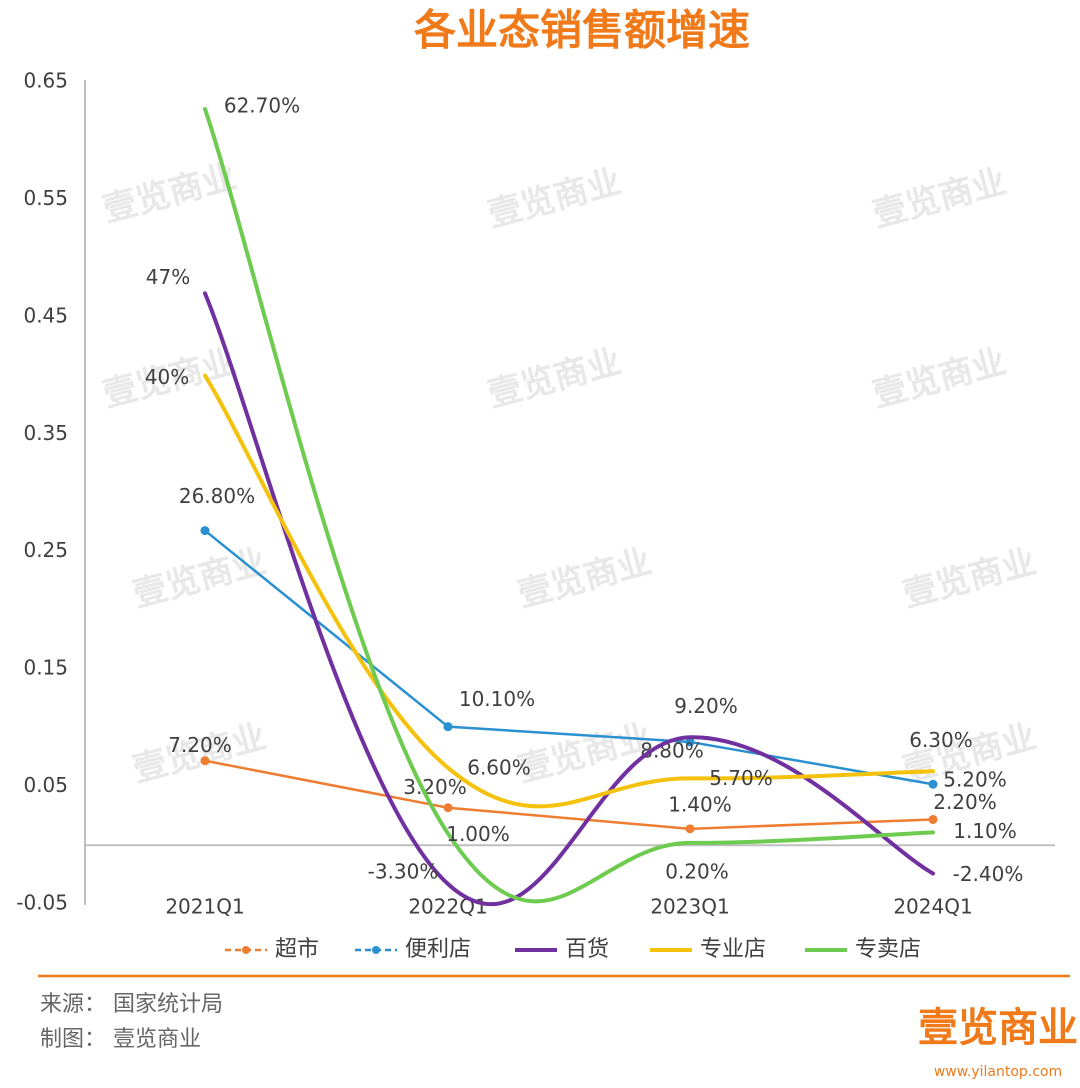 This screenshot has height=1088, width=1080. Describe the element at coordinates (562, 949) in the screenshot. I see `legend-item: 百货` at that location.